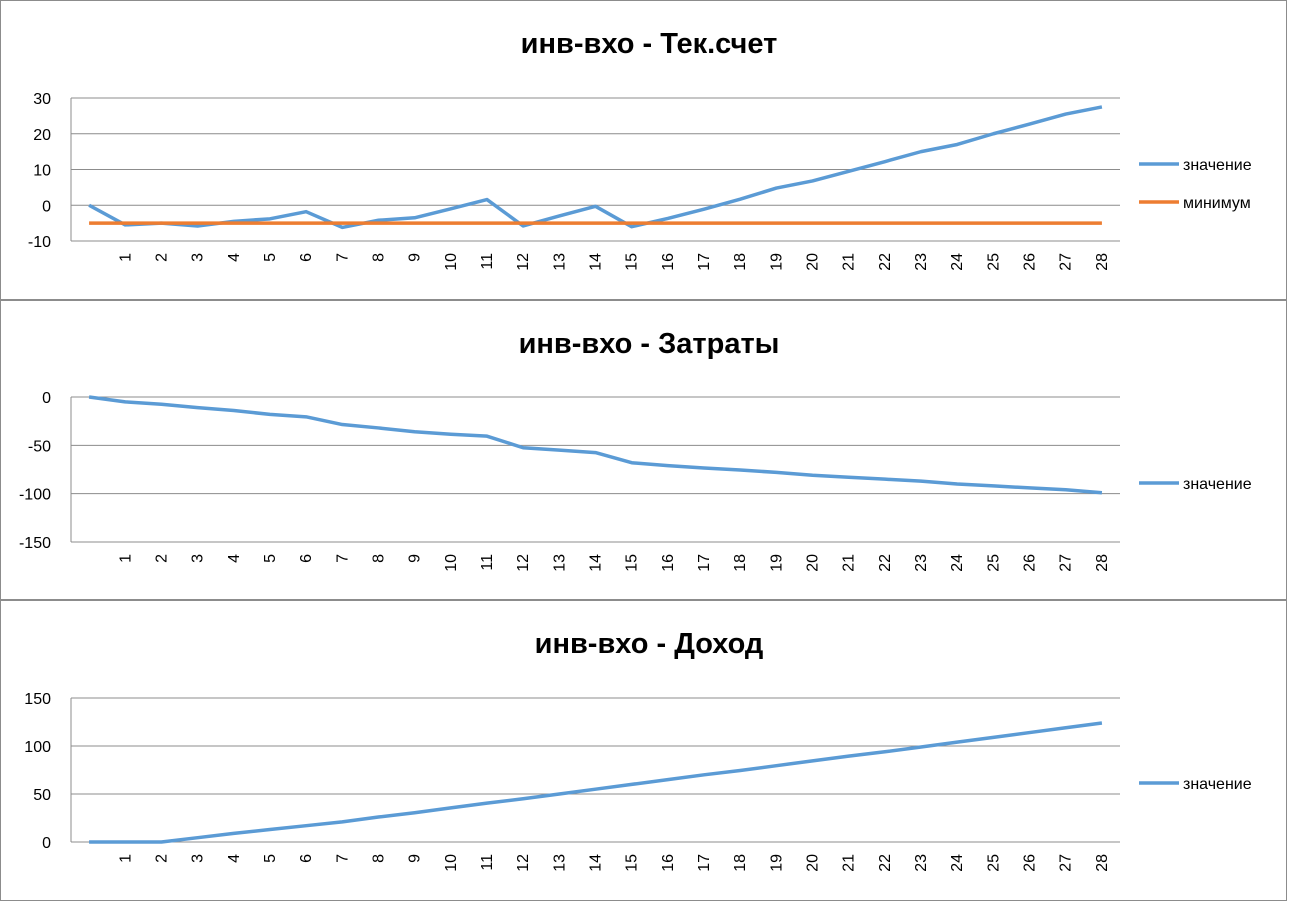  What do you see at coordinates (342, 858) in the screenshot?
I see `x-tick-label: 7` at bounding box center [342, 858].